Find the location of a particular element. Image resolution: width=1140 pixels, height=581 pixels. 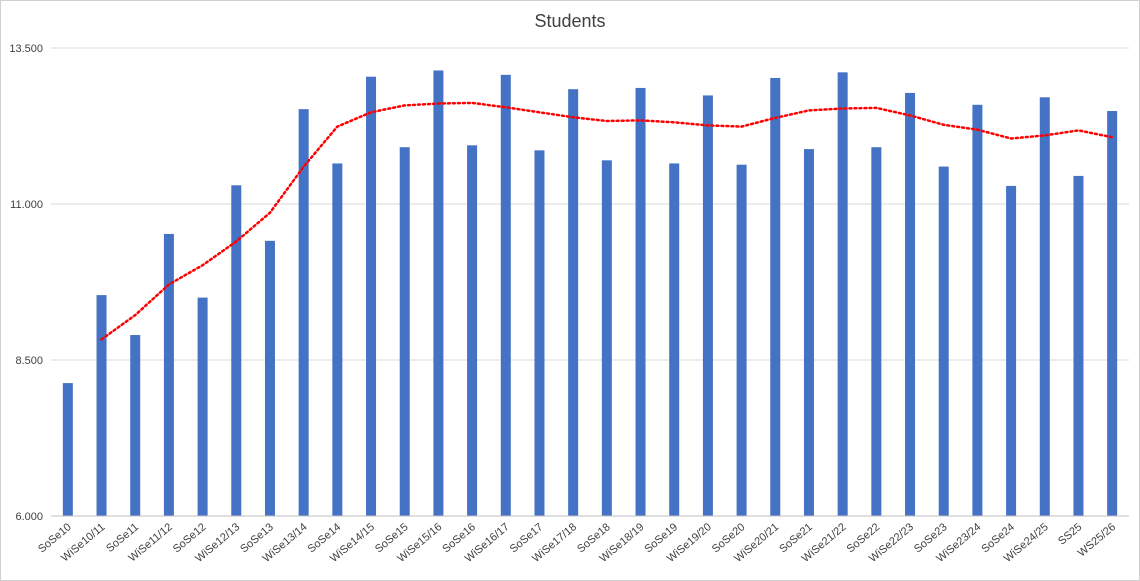

x-tick-label: SS25 is located at coordinates (1070, 534).